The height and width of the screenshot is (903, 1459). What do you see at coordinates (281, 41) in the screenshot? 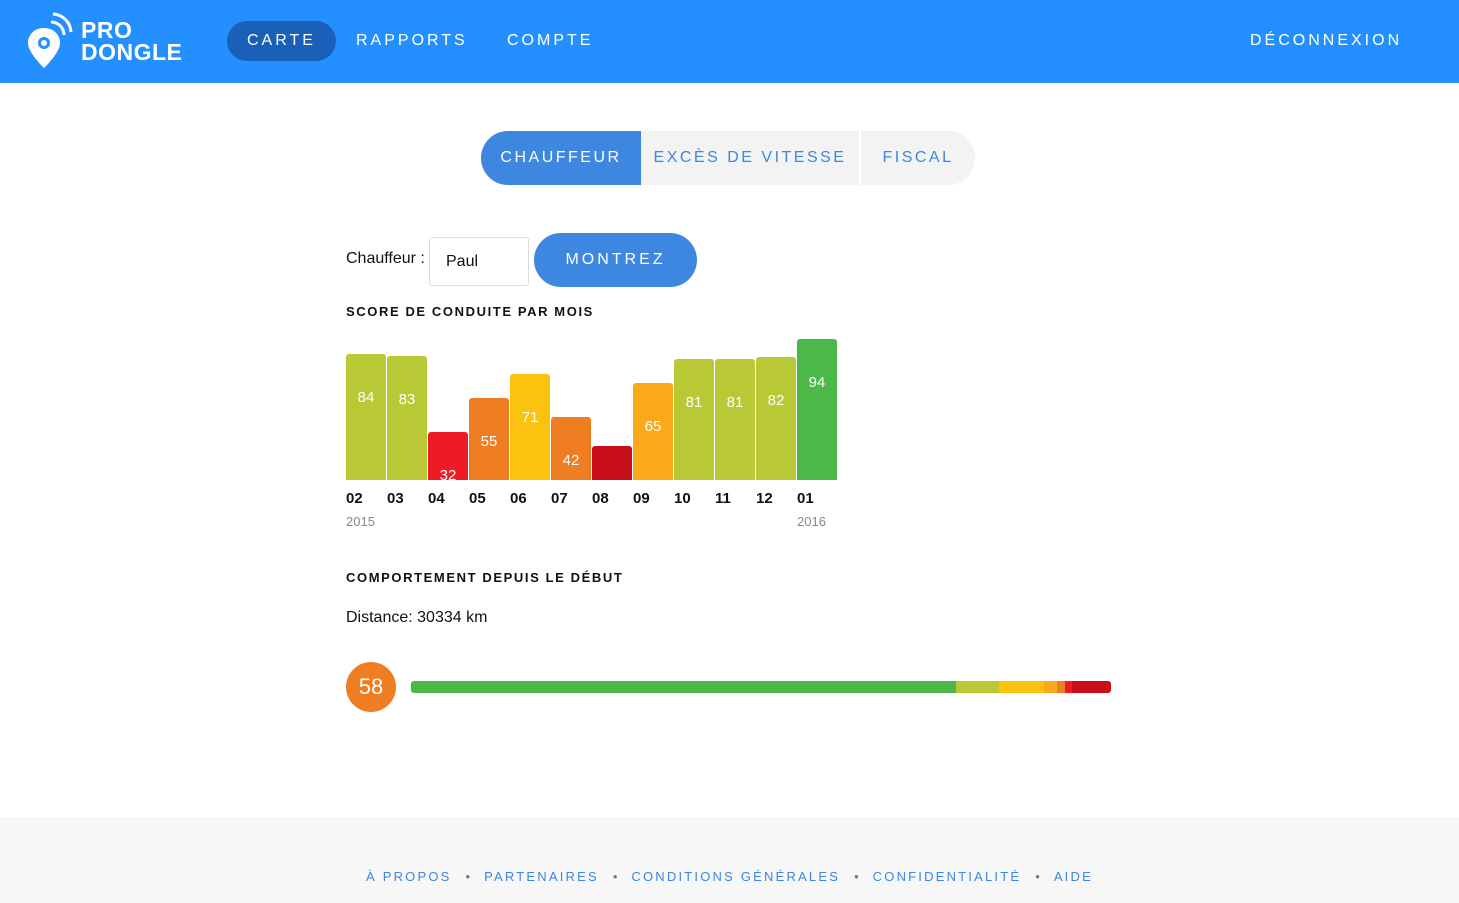
I see `nav-carte: CARTE` at bounding box center [281, 41].